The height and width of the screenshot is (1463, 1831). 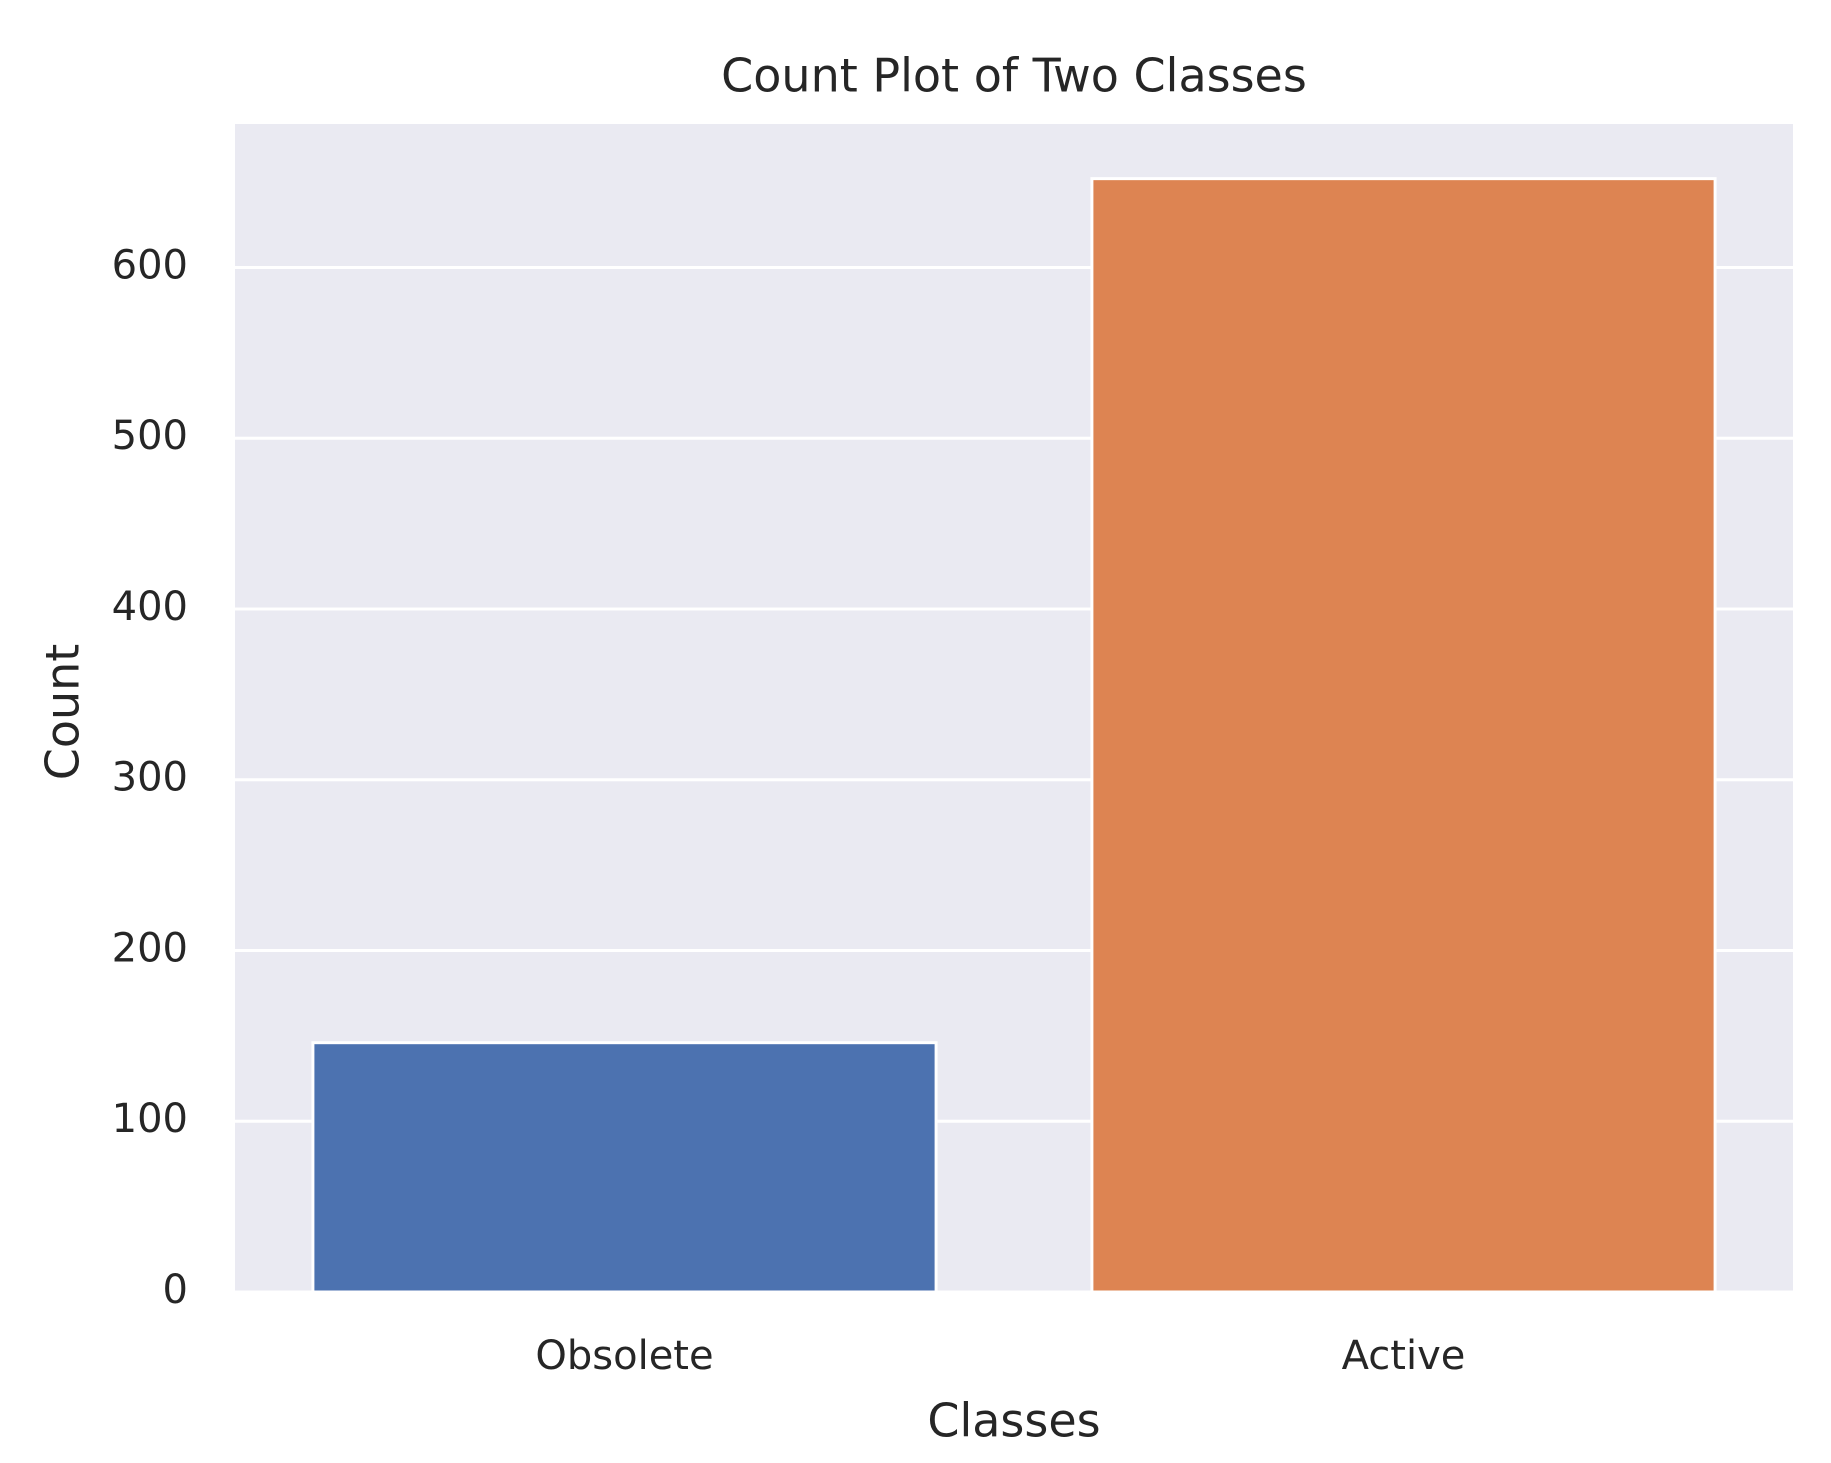 I want to click on x-tick-label: Obsolete, so click(x=624, y=1356).